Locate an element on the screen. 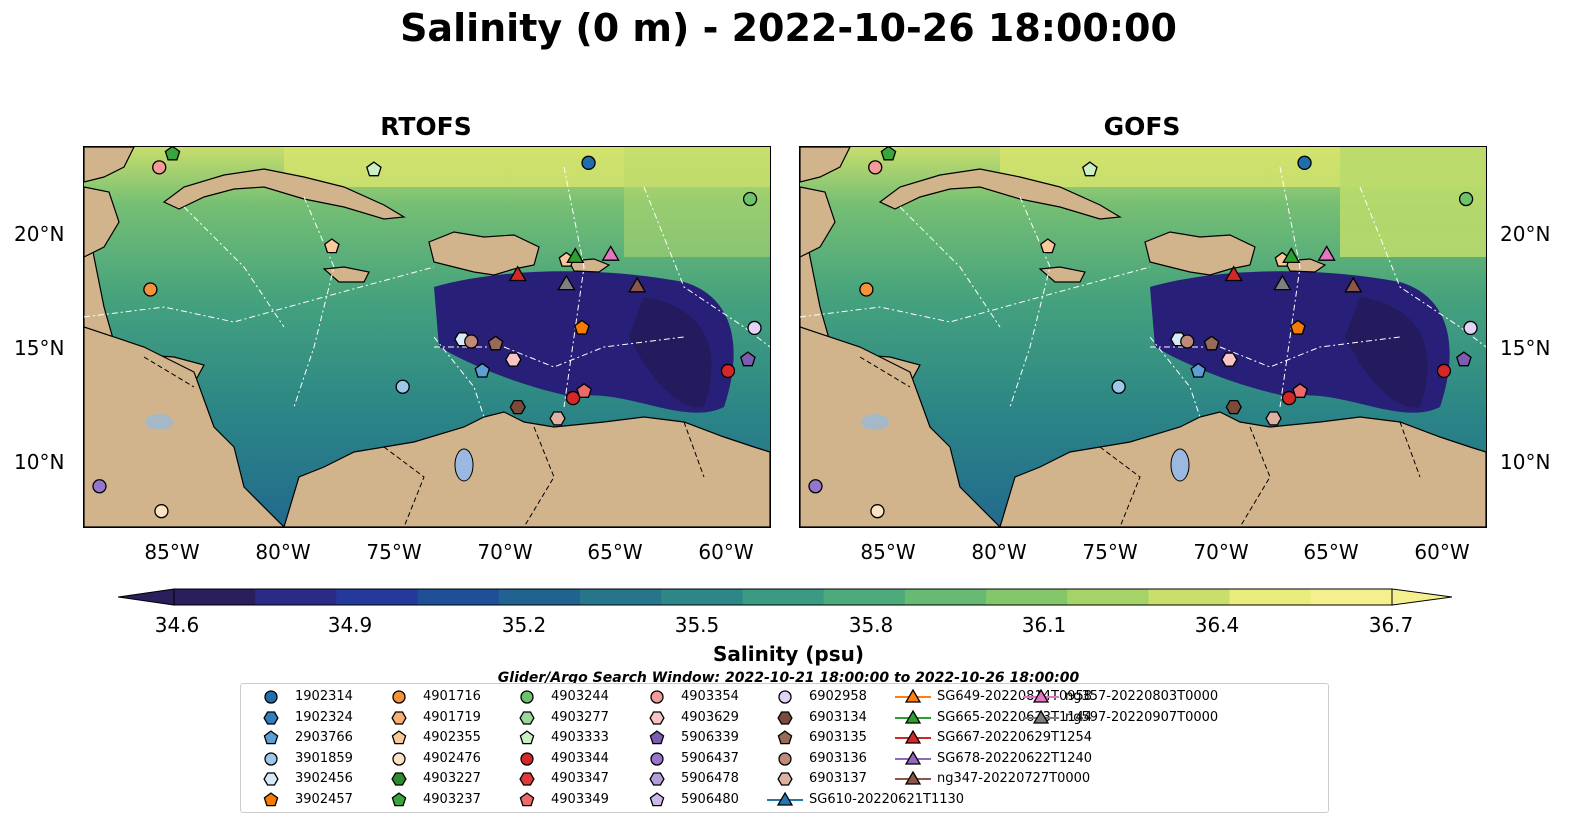 This screenshot has height=829, width=1577. lake-nicaragua is located at coordinates (159, 422).